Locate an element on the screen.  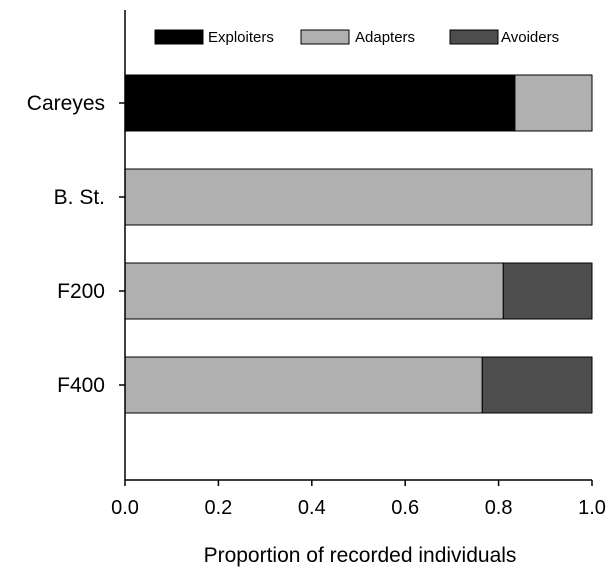
x-tick-label: 0.4 is located at coordinates (312, 508).